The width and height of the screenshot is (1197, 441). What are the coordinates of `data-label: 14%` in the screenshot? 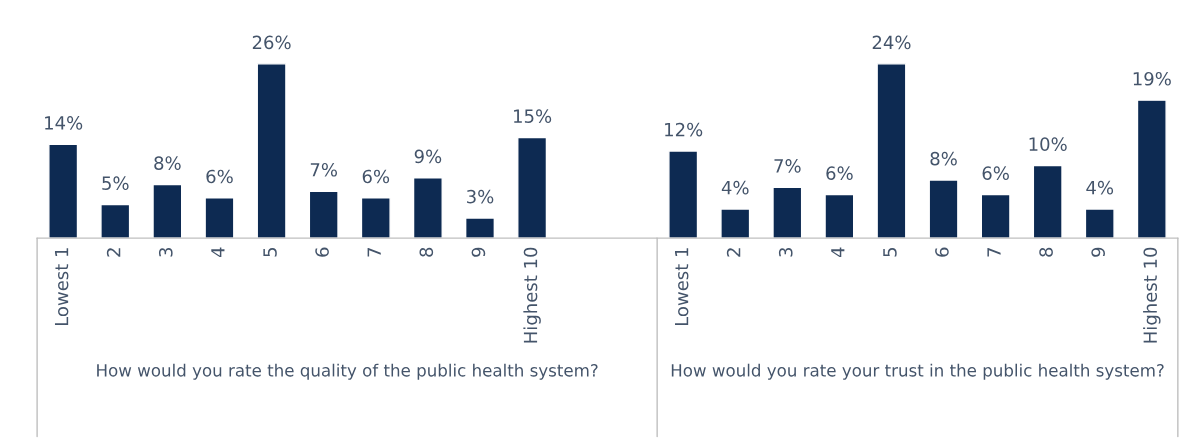 It's located at (64, 123).